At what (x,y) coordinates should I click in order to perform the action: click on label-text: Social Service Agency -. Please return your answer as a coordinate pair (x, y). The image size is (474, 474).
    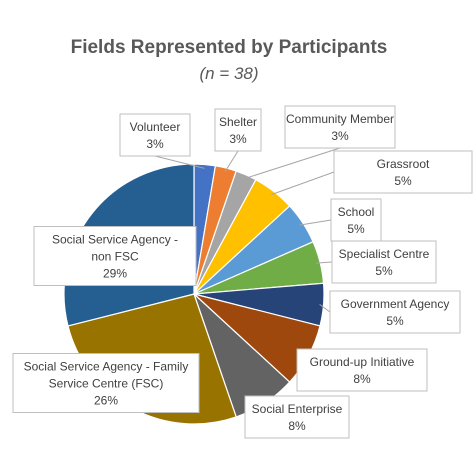
    Looking at the image, I should click on (115, 240).